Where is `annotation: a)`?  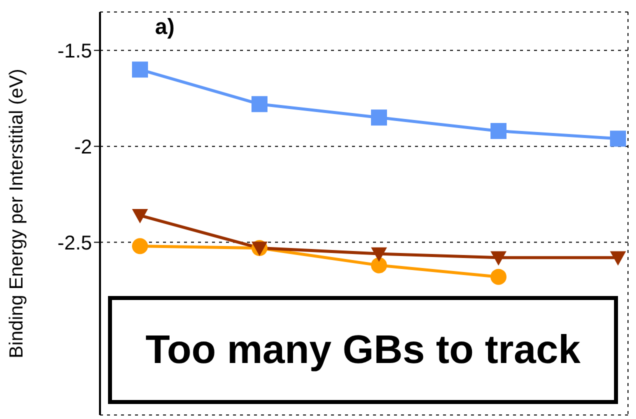
annotation: a) is located at coordinates (165, 27).